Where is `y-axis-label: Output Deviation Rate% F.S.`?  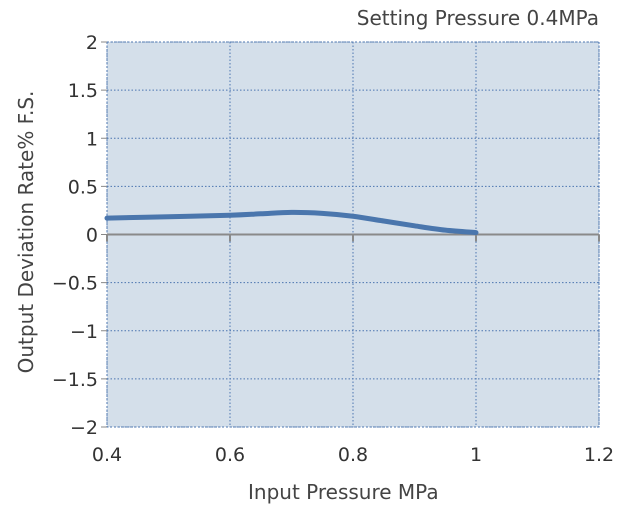
y-axis-label: Output Deviation Rate% F.S. is located at coordinates (26, 232).